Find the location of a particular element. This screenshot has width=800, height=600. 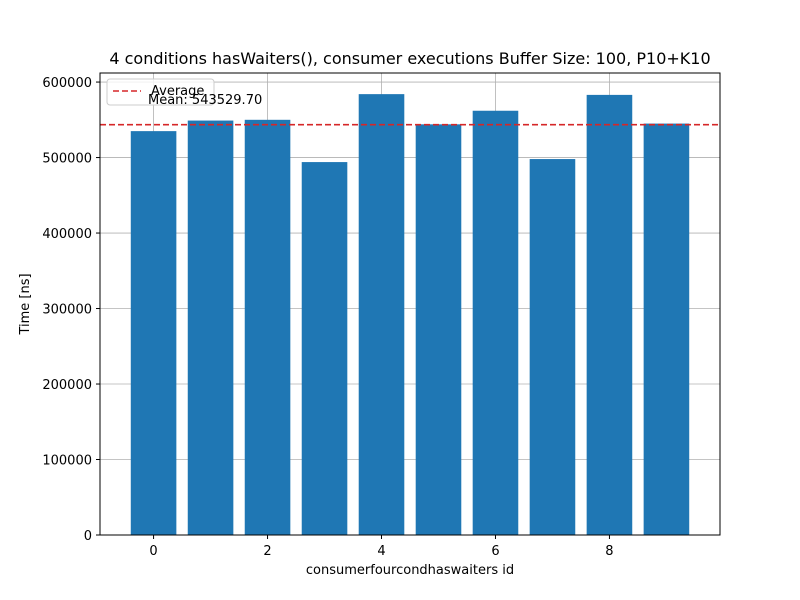

y-axis-label: Time [ns] is located at coordinates (25, 304).